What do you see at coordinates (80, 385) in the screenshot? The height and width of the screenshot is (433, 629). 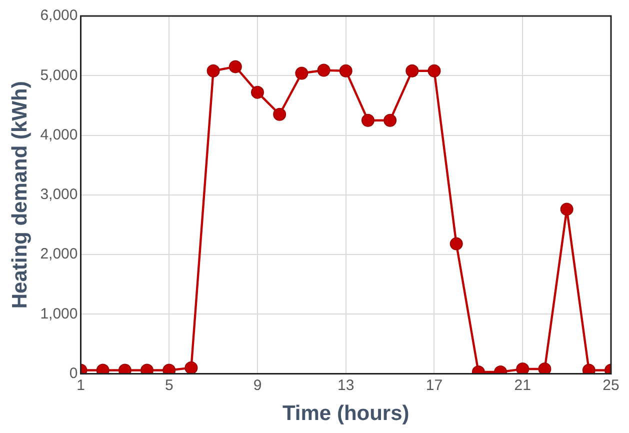 I see `x-tick-label: 1` at bounding box center [80, 385].